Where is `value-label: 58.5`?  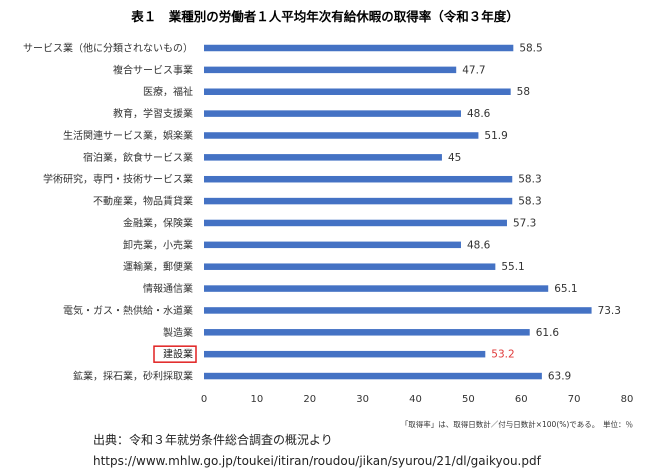
value-label: 58.5 is located at coordinates (530, 49).